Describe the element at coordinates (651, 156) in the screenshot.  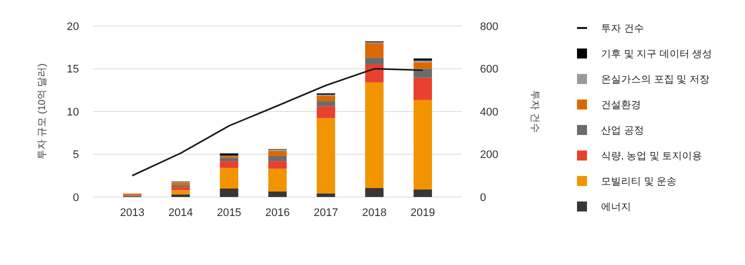
I see `legend-label: 식량, 농업 및 토지이용` at that location.